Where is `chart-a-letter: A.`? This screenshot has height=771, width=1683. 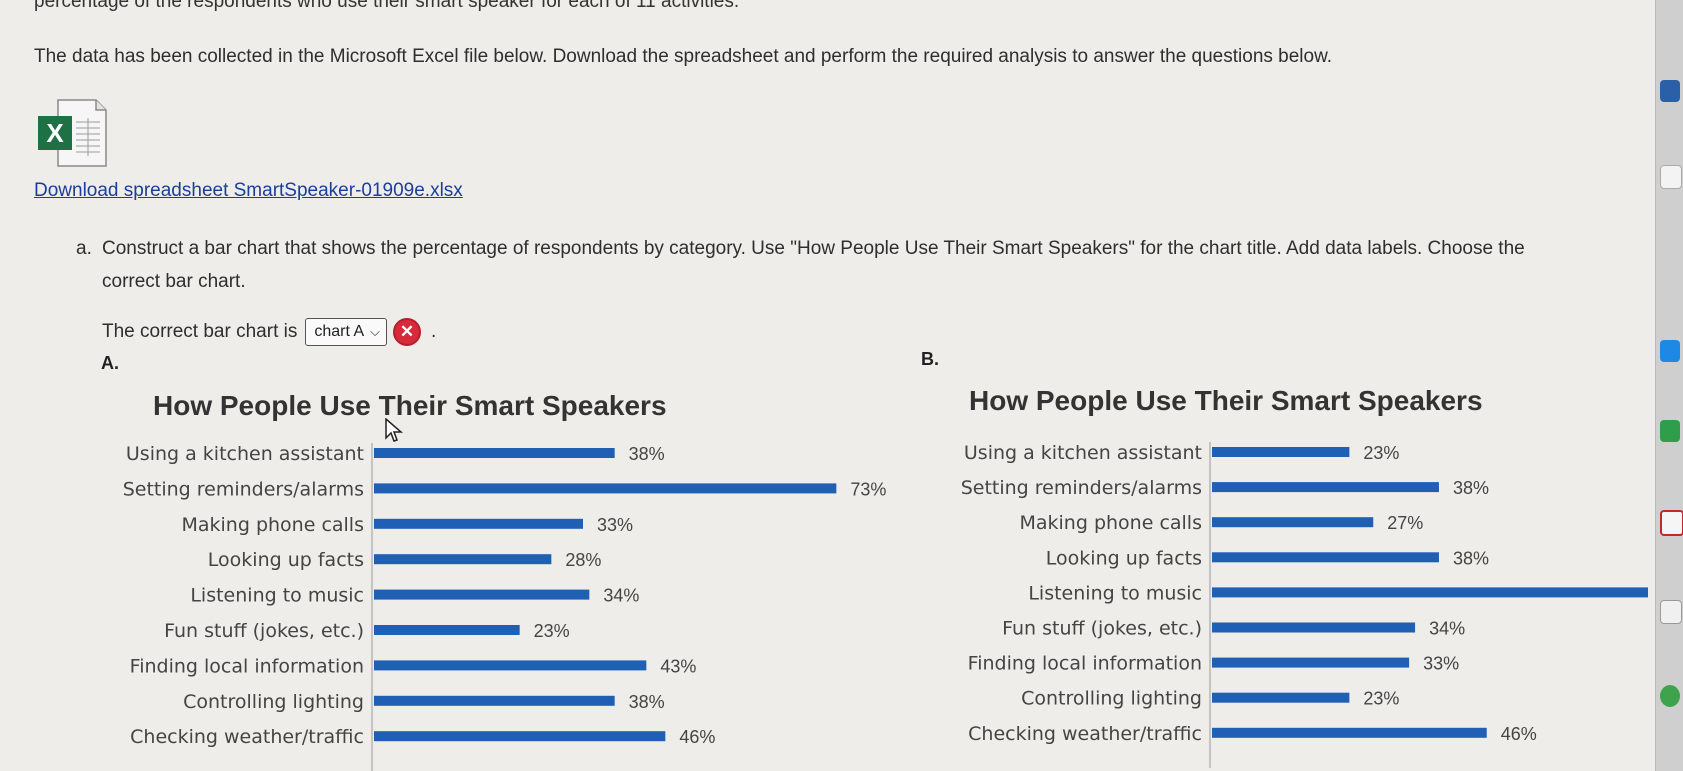
chart-a-letter: A. is located at coordinates (110, 363).